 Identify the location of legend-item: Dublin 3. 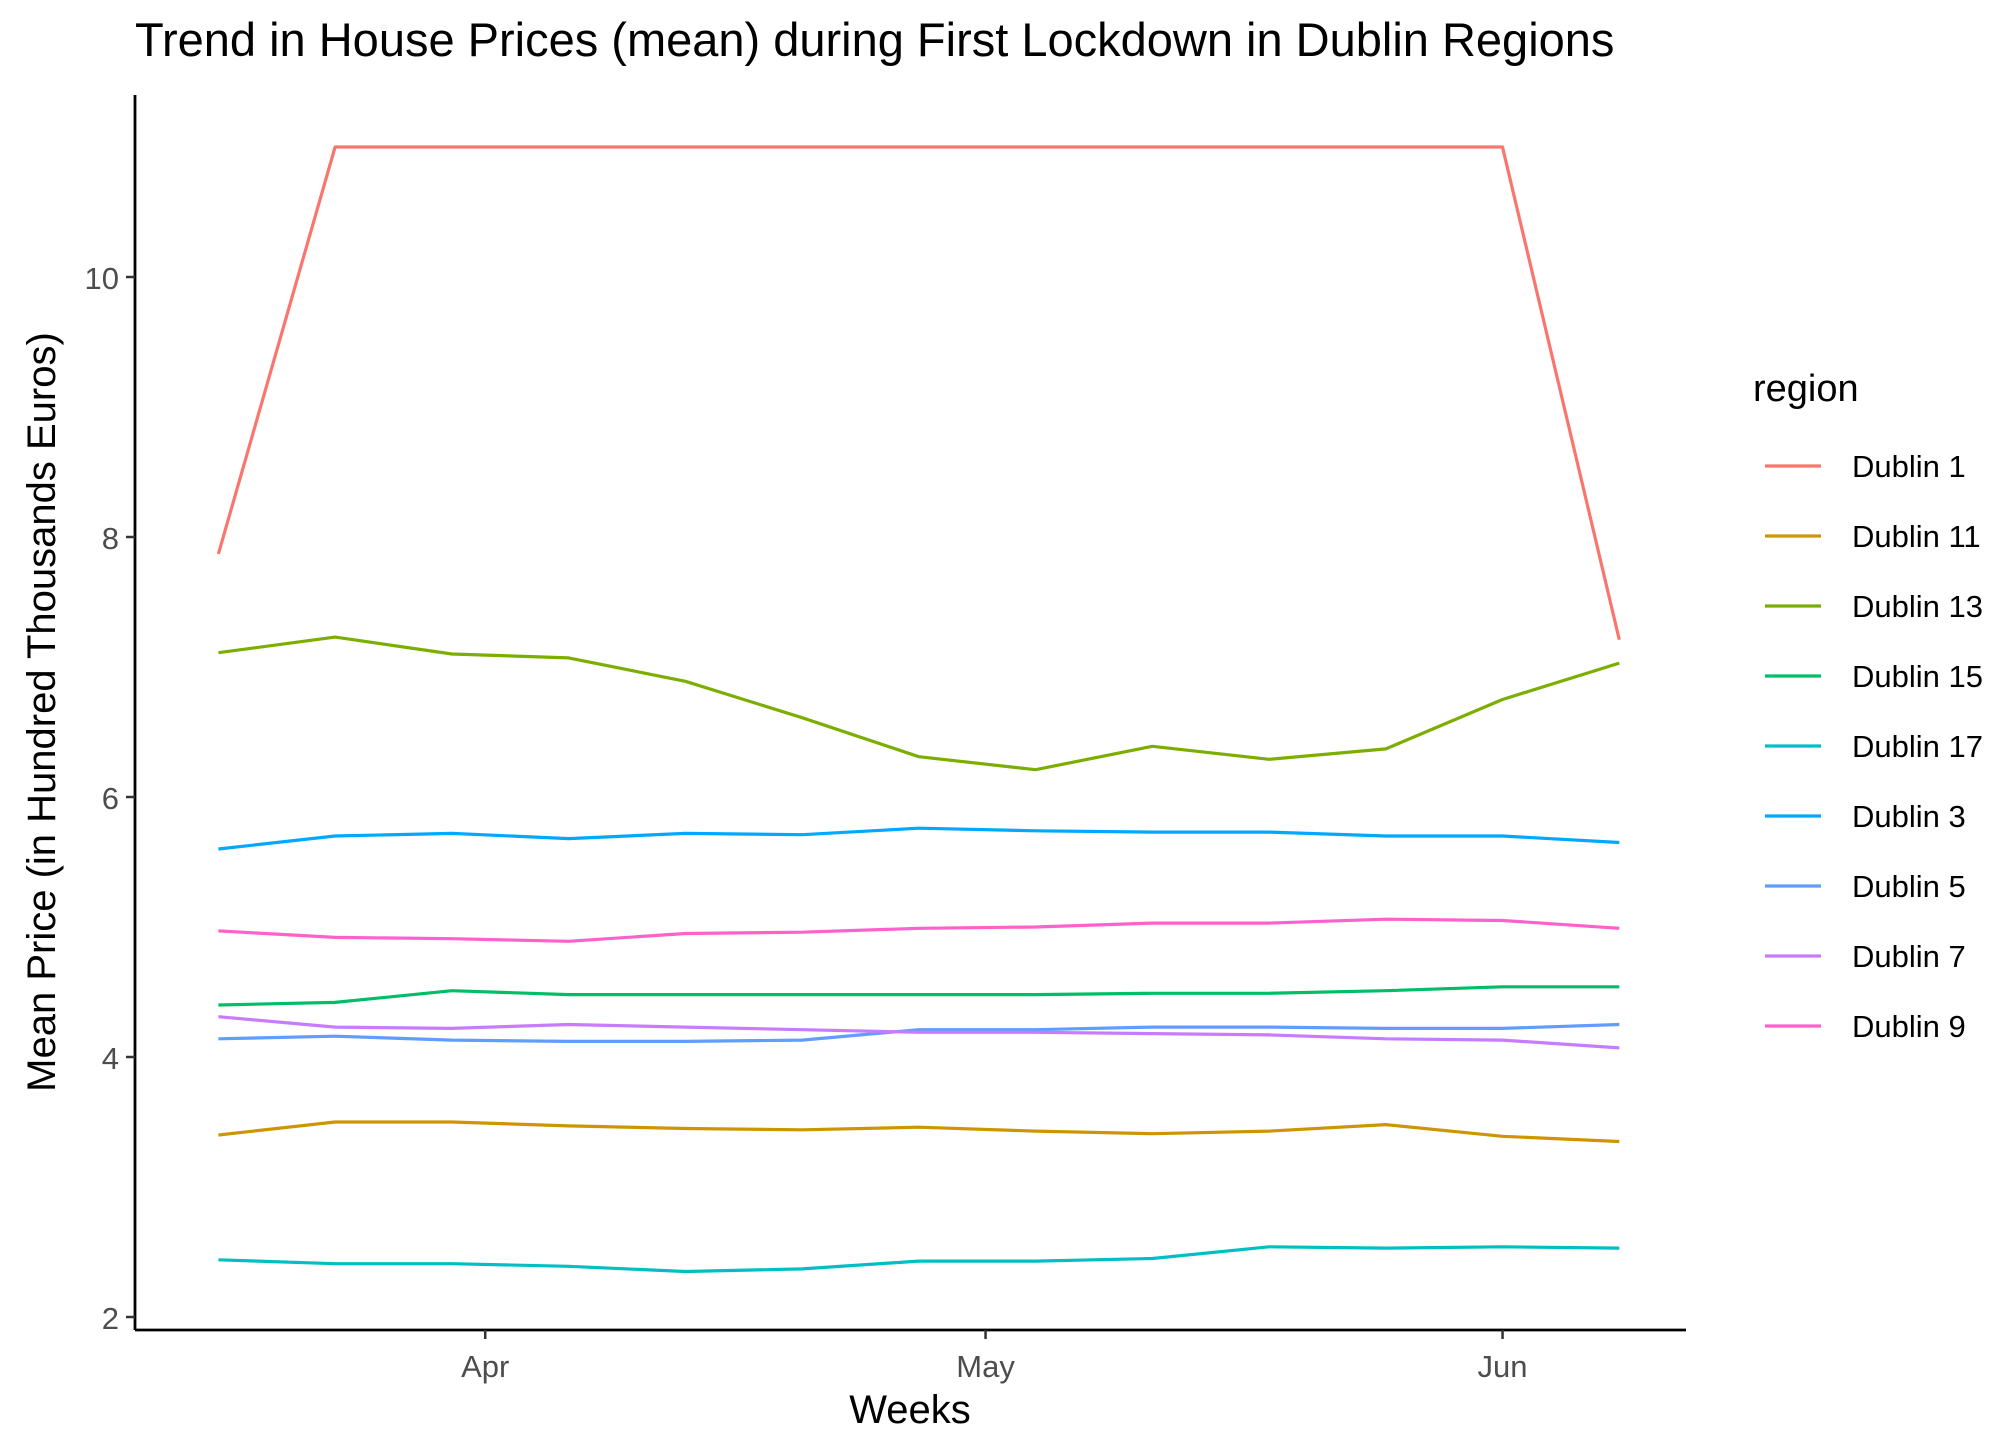
(1865, 816).